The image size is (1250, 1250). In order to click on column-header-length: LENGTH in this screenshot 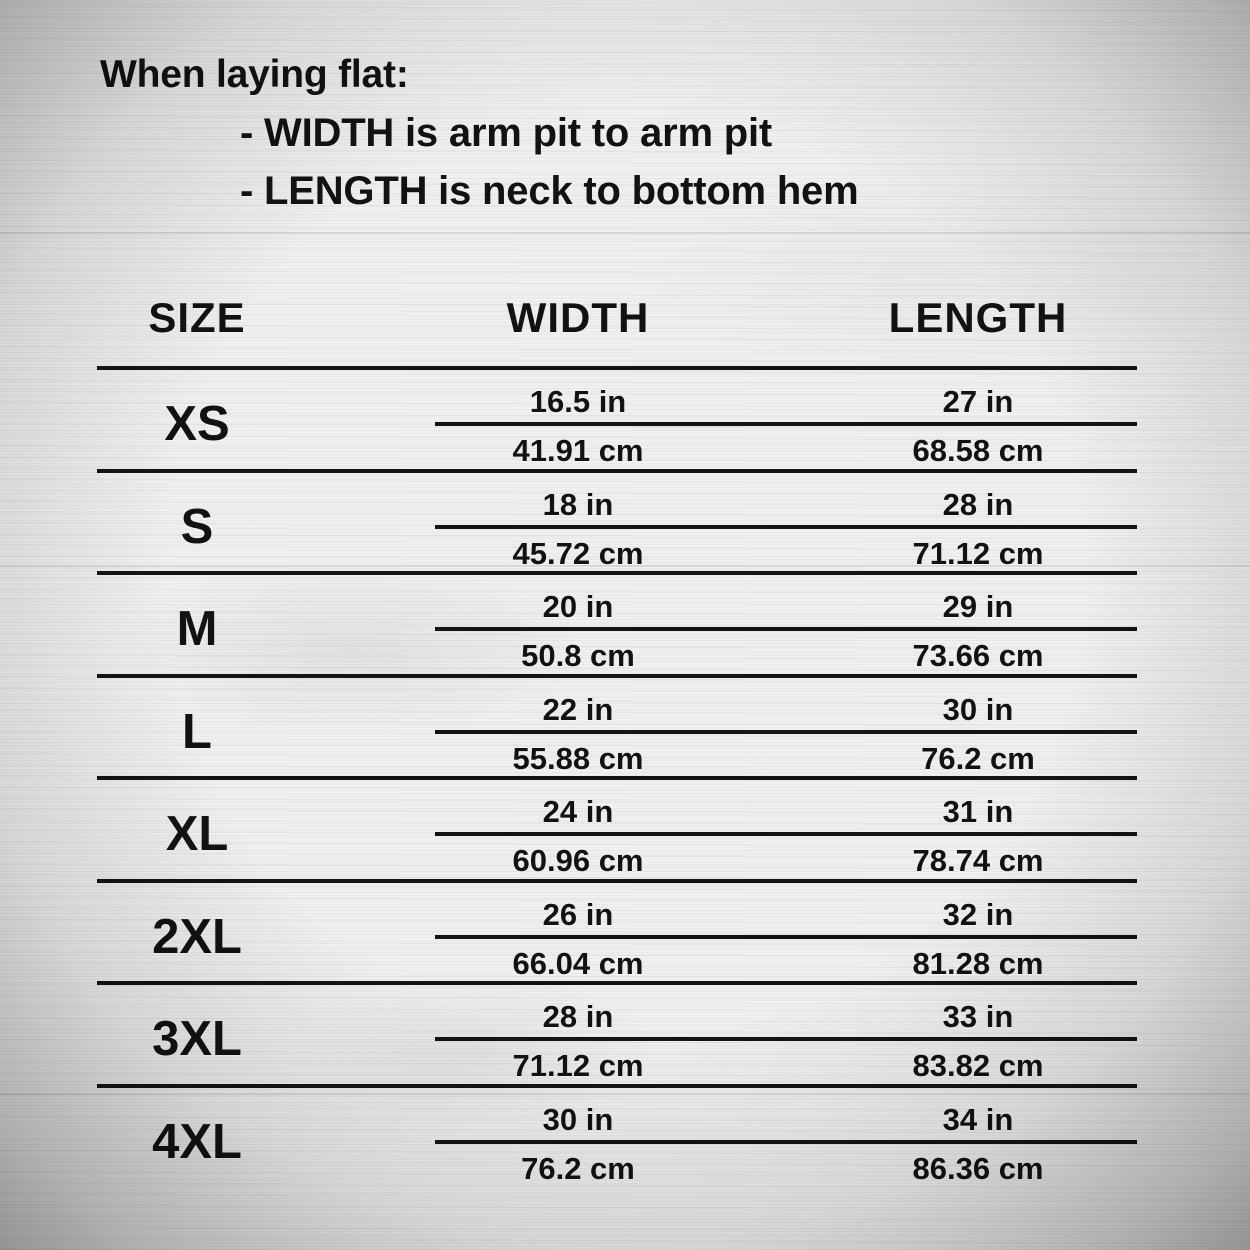, I will do `click(978, 317)`.